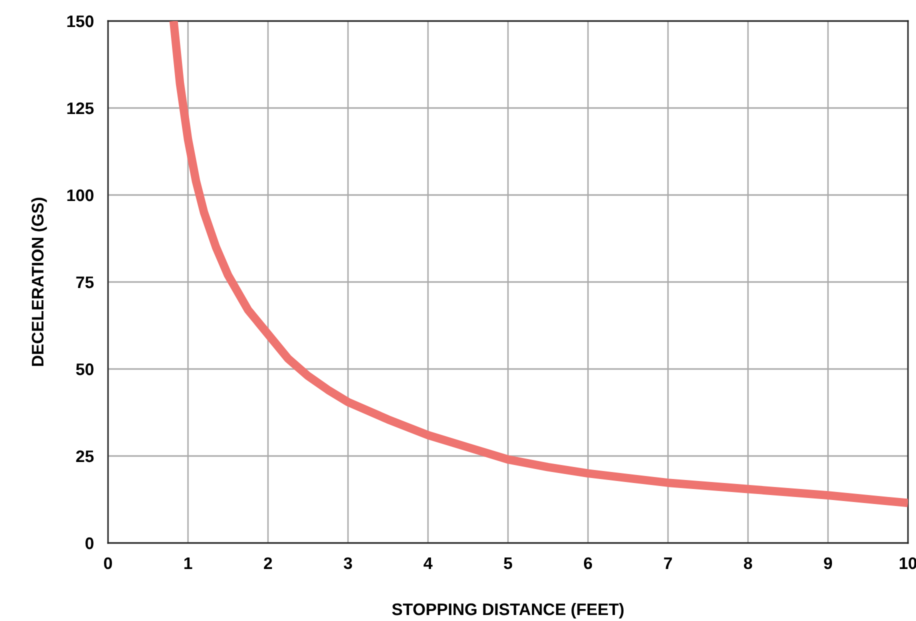 This screenshot has width=916, height=621. I want to click on x-tick-label: 2, so click(268, 563).